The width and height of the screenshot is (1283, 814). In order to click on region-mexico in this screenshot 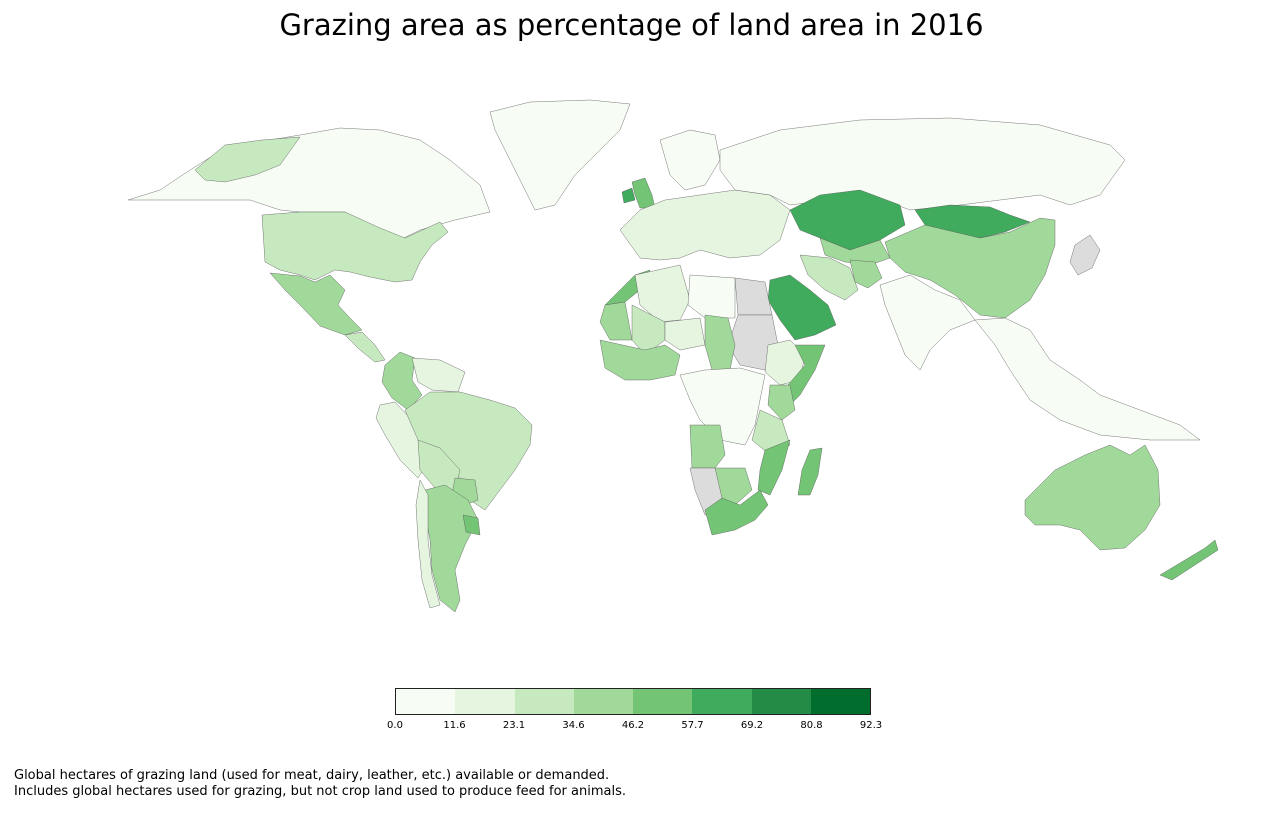, I will do `click(316, 304)`.